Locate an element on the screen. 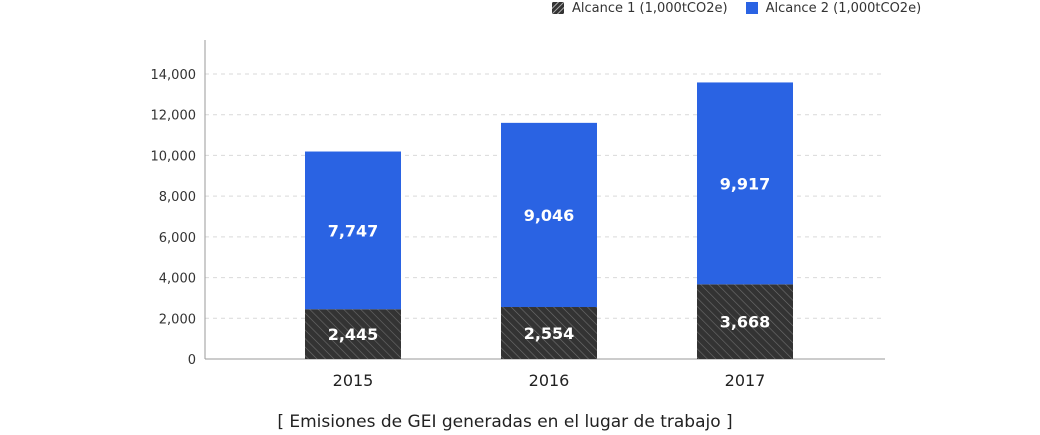 This screenshot has height=435, width=1040. legend-item-alcance-1: Alcance 1 (1,000tCO2e) is located at coordinates (640, 8).